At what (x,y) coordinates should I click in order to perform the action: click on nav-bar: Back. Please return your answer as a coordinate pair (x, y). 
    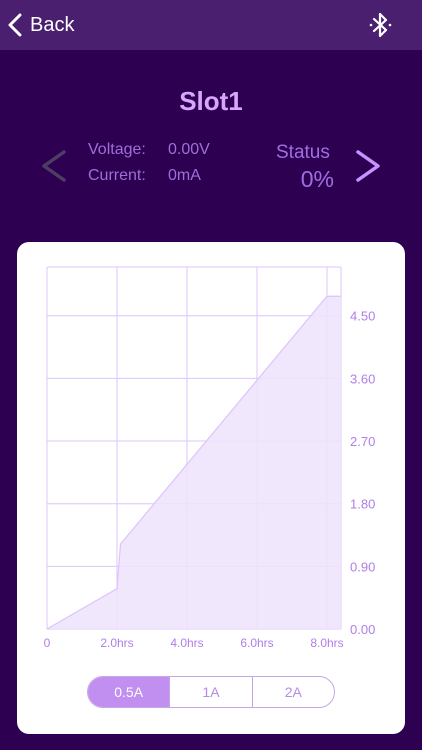
    Looking at the image, I should click on (211, 25).